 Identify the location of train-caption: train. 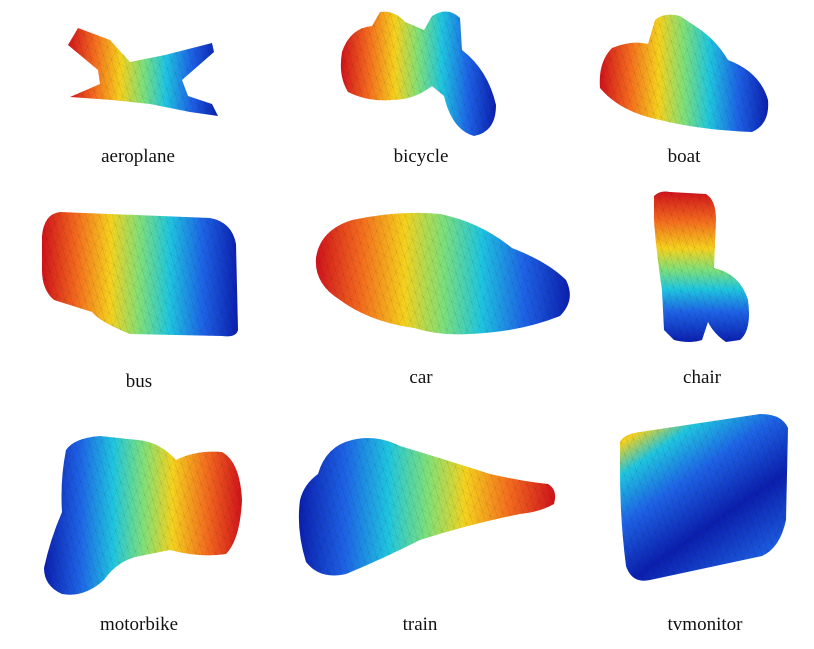
(420, 624).